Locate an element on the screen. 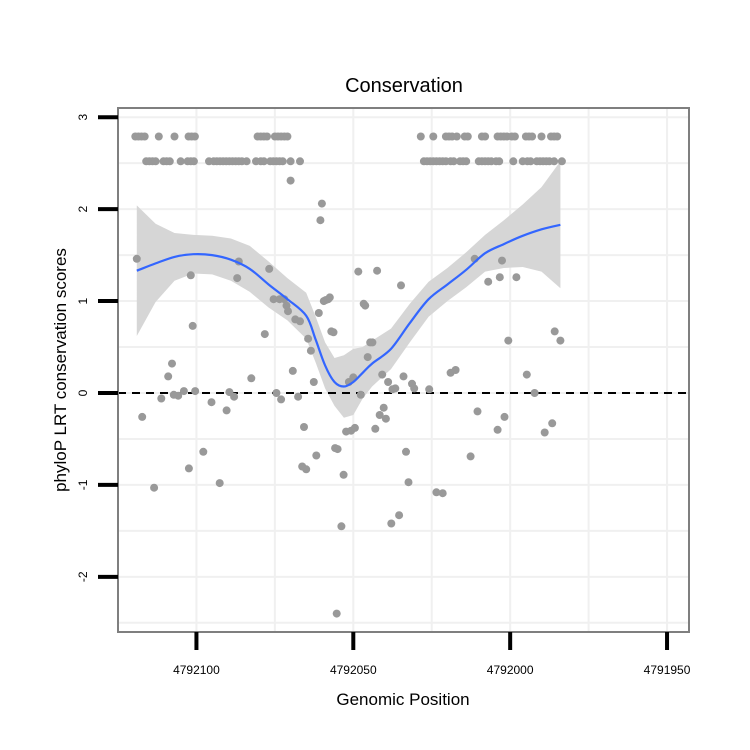  smooth-curve is located at coordinates (348, 305).